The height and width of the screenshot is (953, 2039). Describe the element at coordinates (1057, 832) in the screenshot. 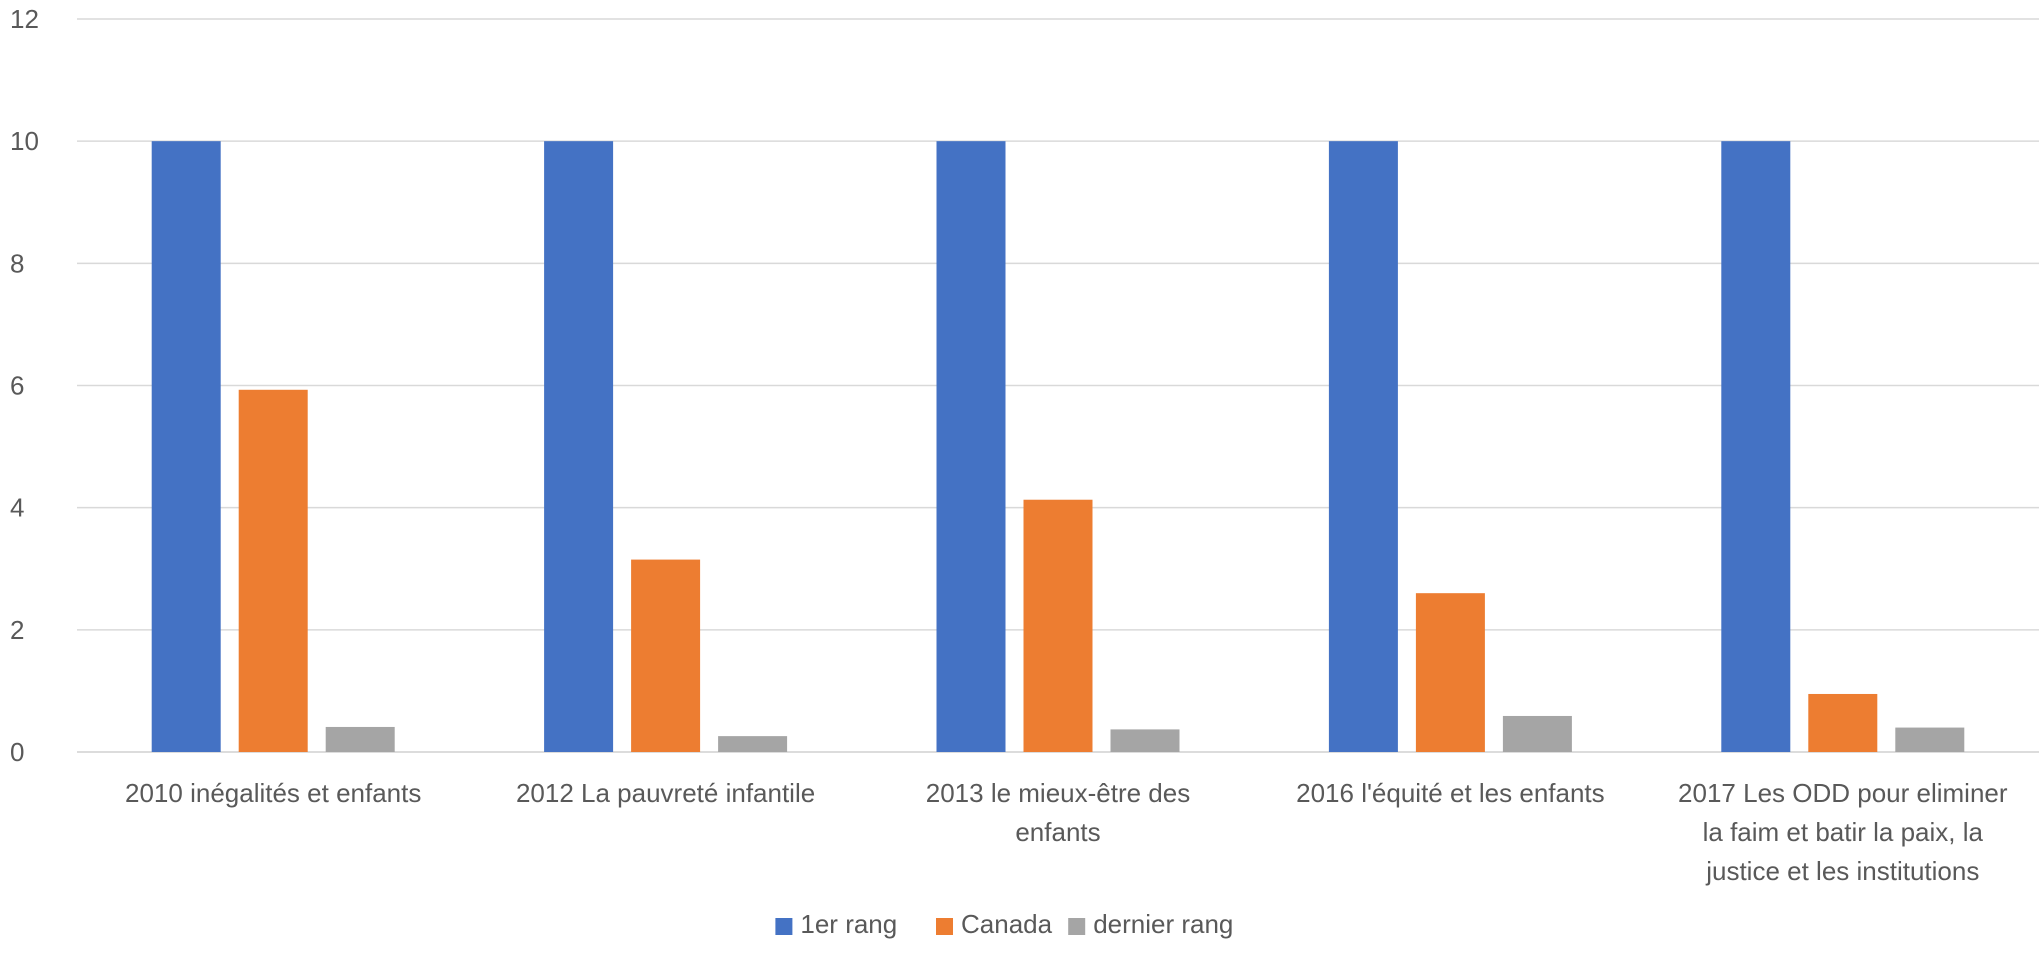

I see `x-tick-label: enfants` at that location.